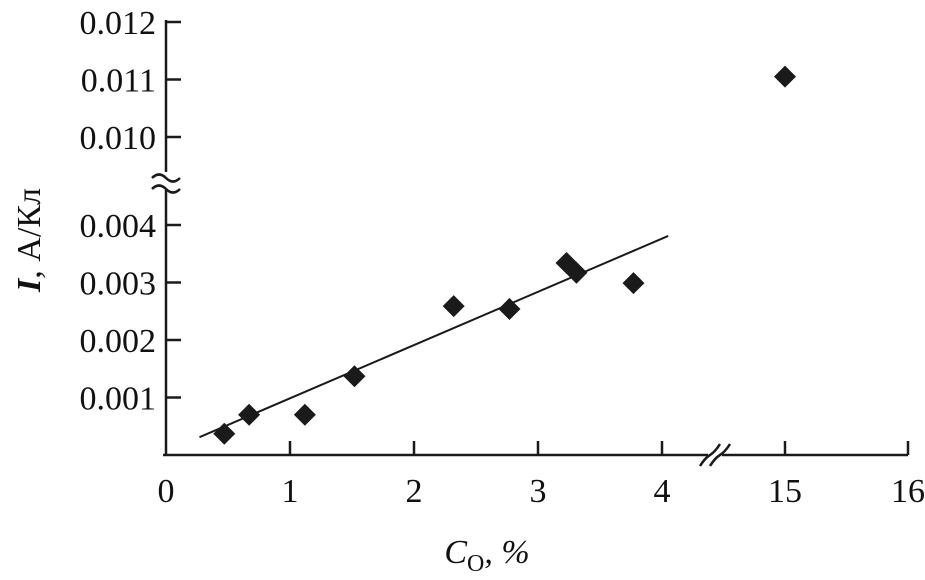  Describe the element at coordinates (538, 491) in the screenshot. I see `x-tick-label: 3` at that location.